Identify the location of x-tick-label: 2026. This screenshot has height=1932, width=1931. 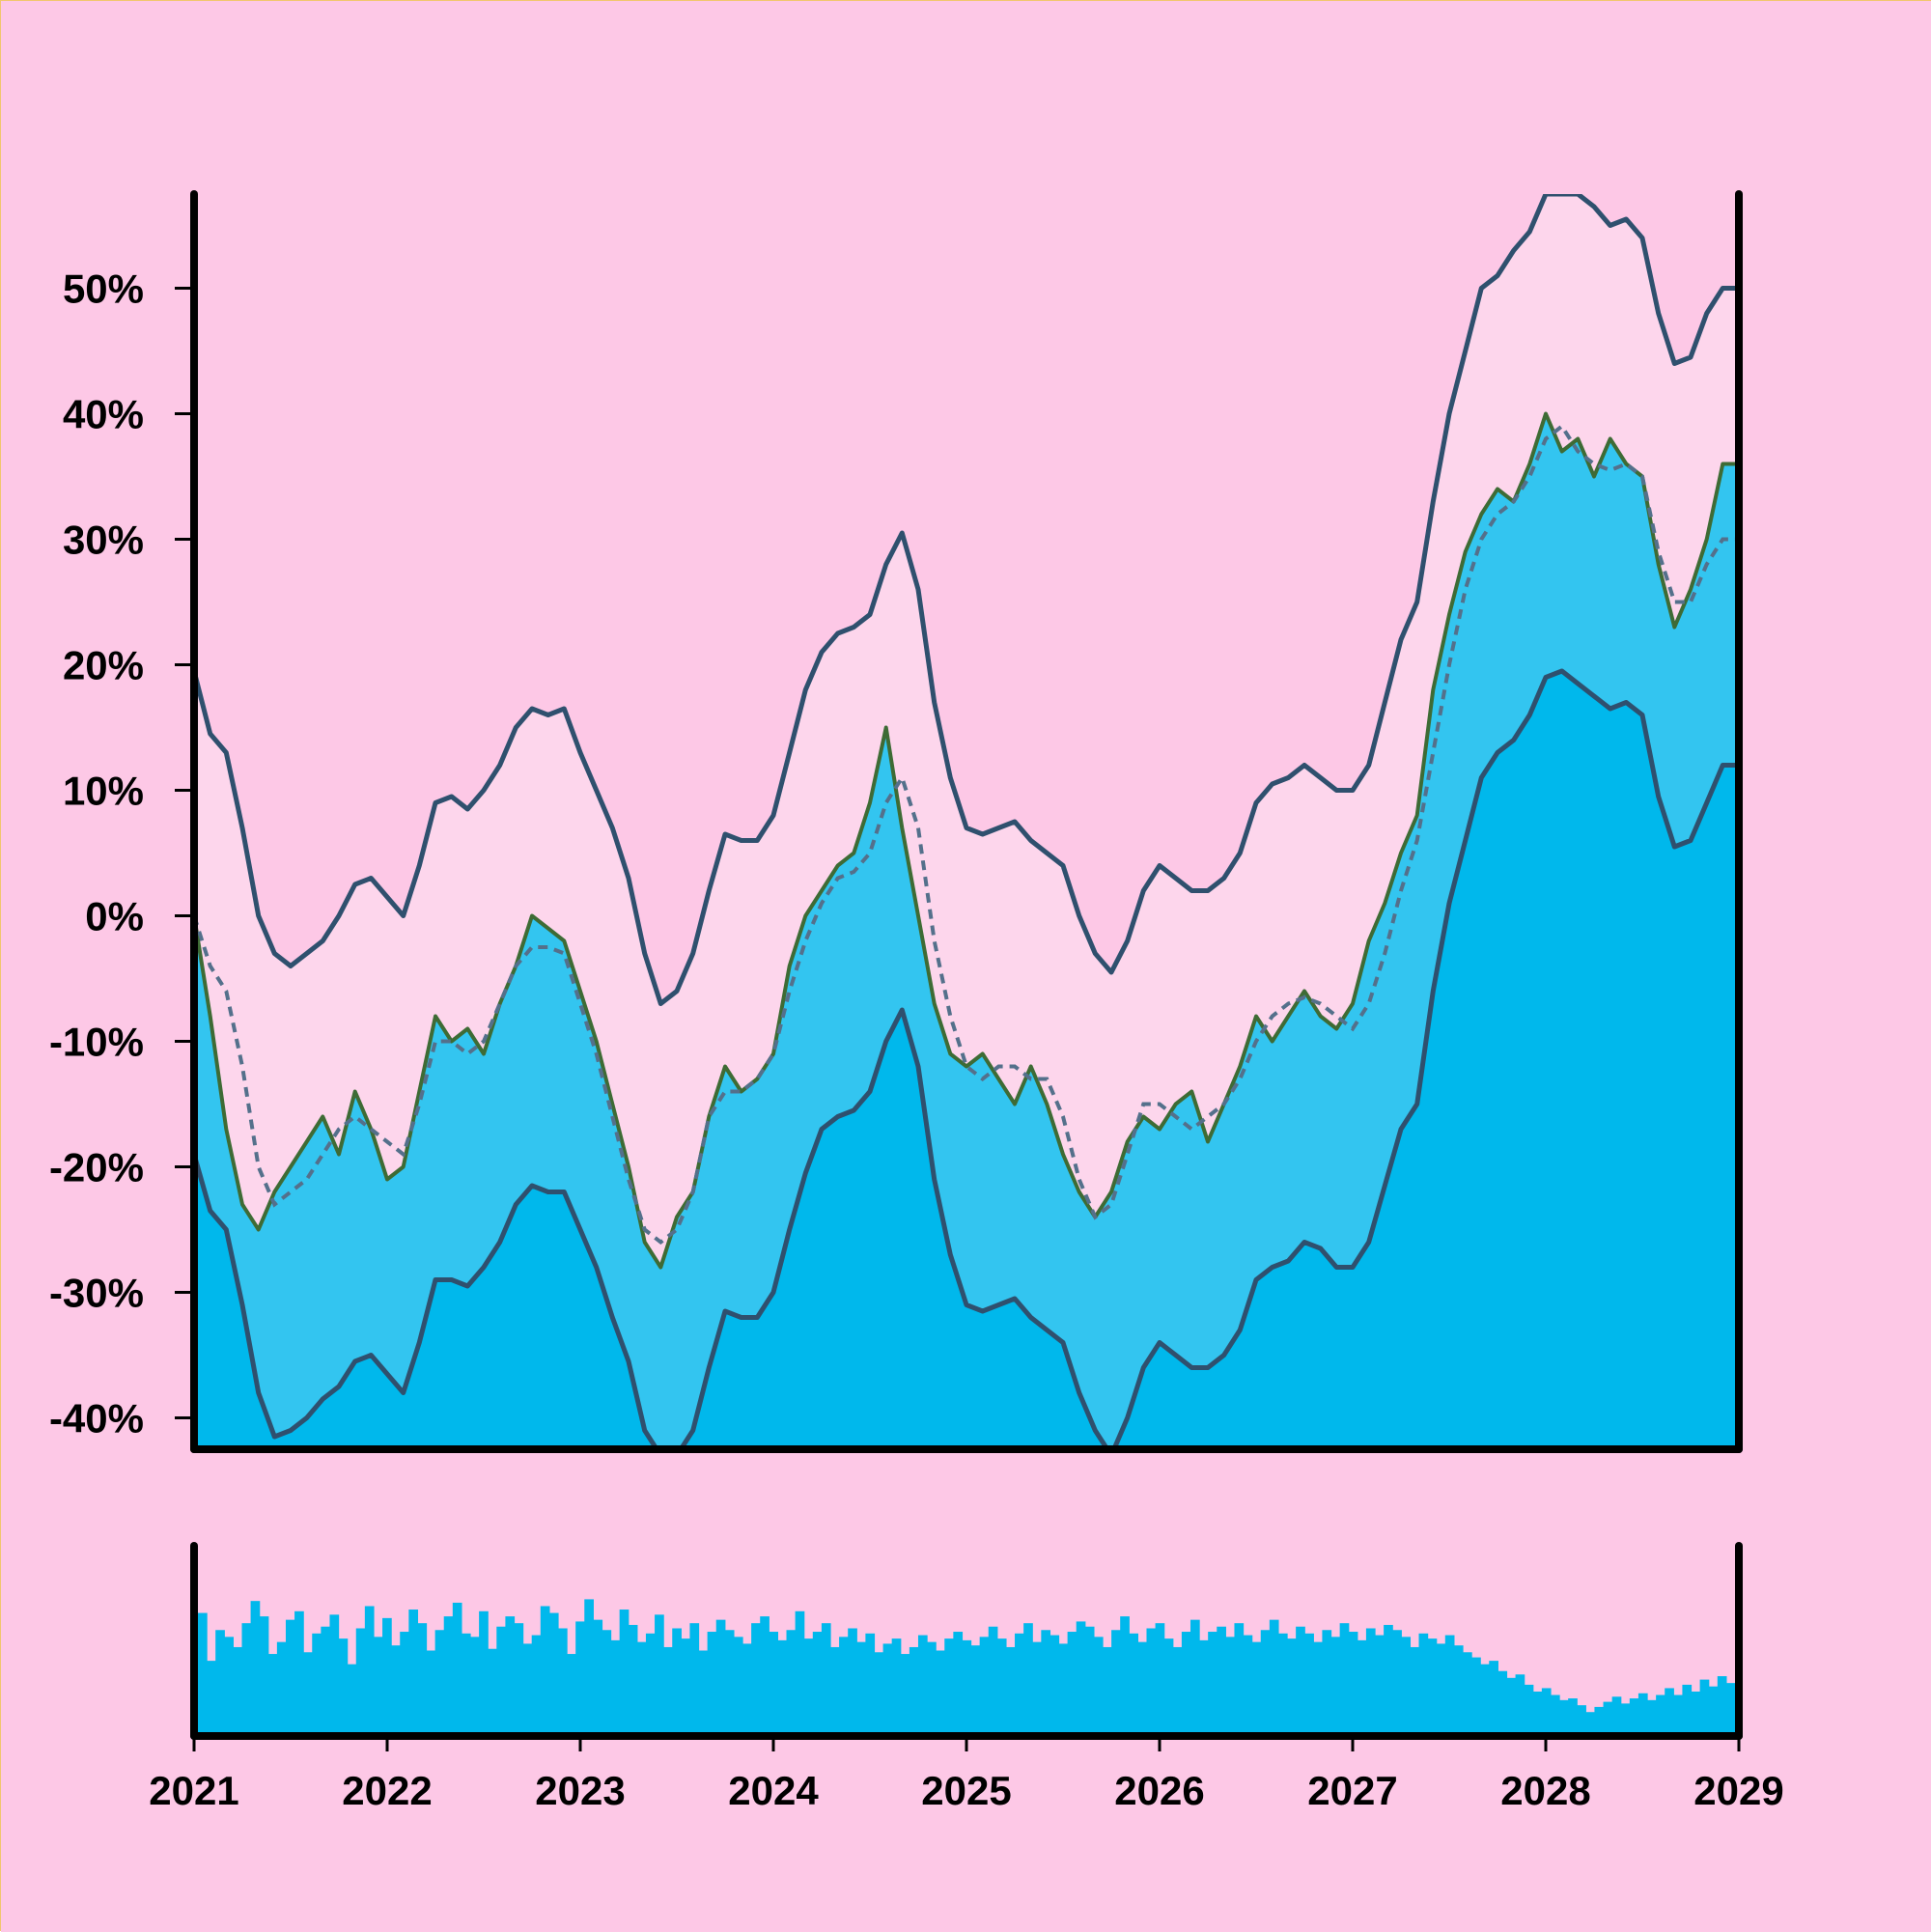
(1159, 1791).